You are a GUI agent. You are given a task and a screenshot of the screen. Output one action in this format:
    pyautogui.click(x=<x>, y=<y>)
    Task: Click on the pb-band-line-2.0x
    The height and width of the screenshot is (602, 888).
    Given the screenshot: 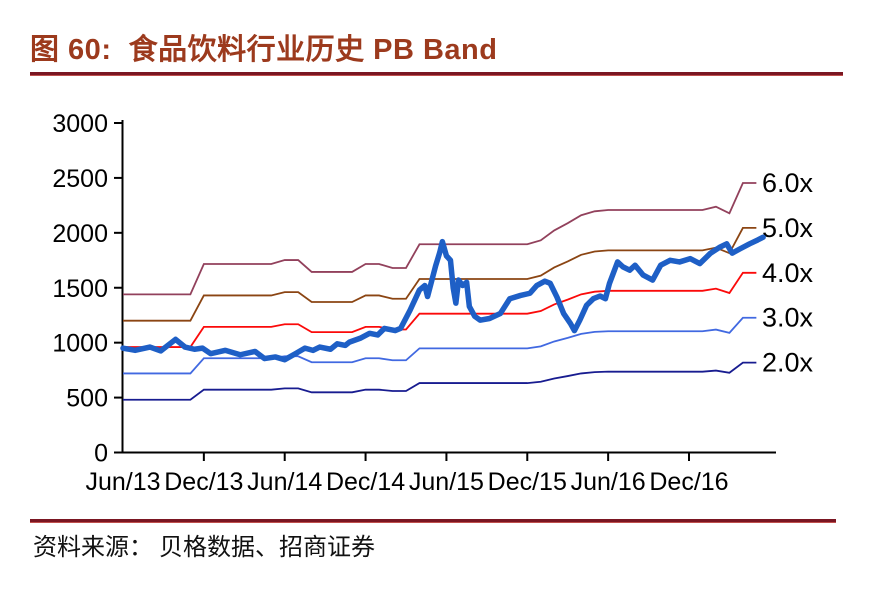 What is the action you would take?
    pyautogui.click(x=440, y=381)
    